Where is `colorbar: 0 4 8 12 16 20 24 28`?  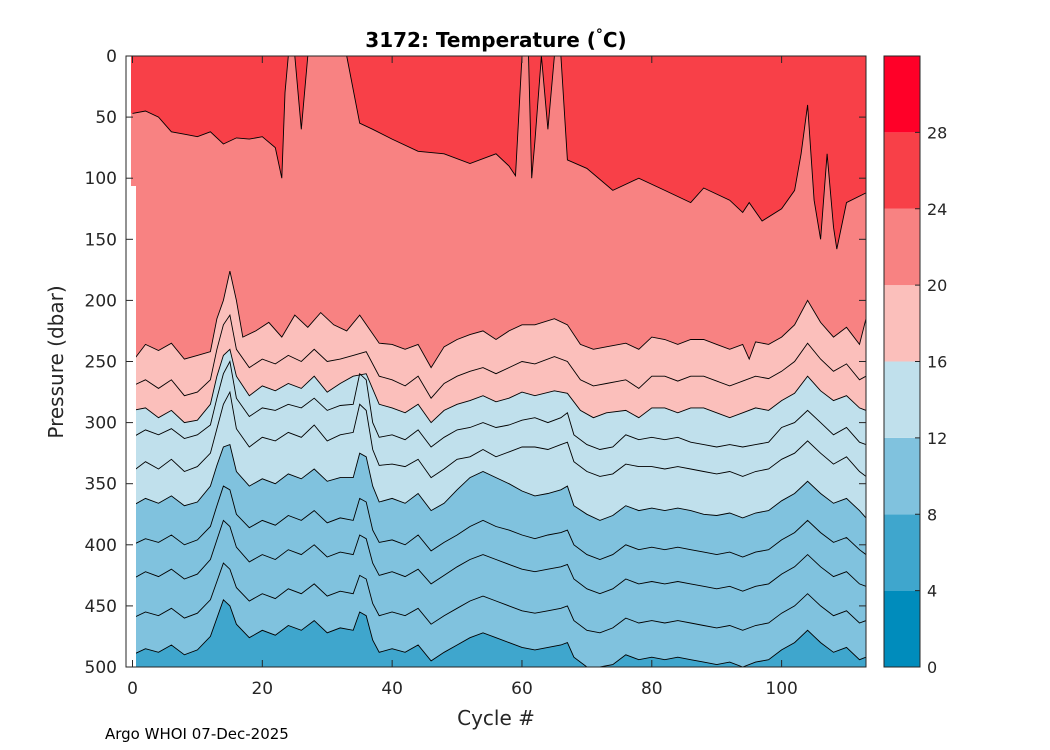 colorbar: 0 4 8 12 16 20 24 28 is located at coordinates (915, 366).